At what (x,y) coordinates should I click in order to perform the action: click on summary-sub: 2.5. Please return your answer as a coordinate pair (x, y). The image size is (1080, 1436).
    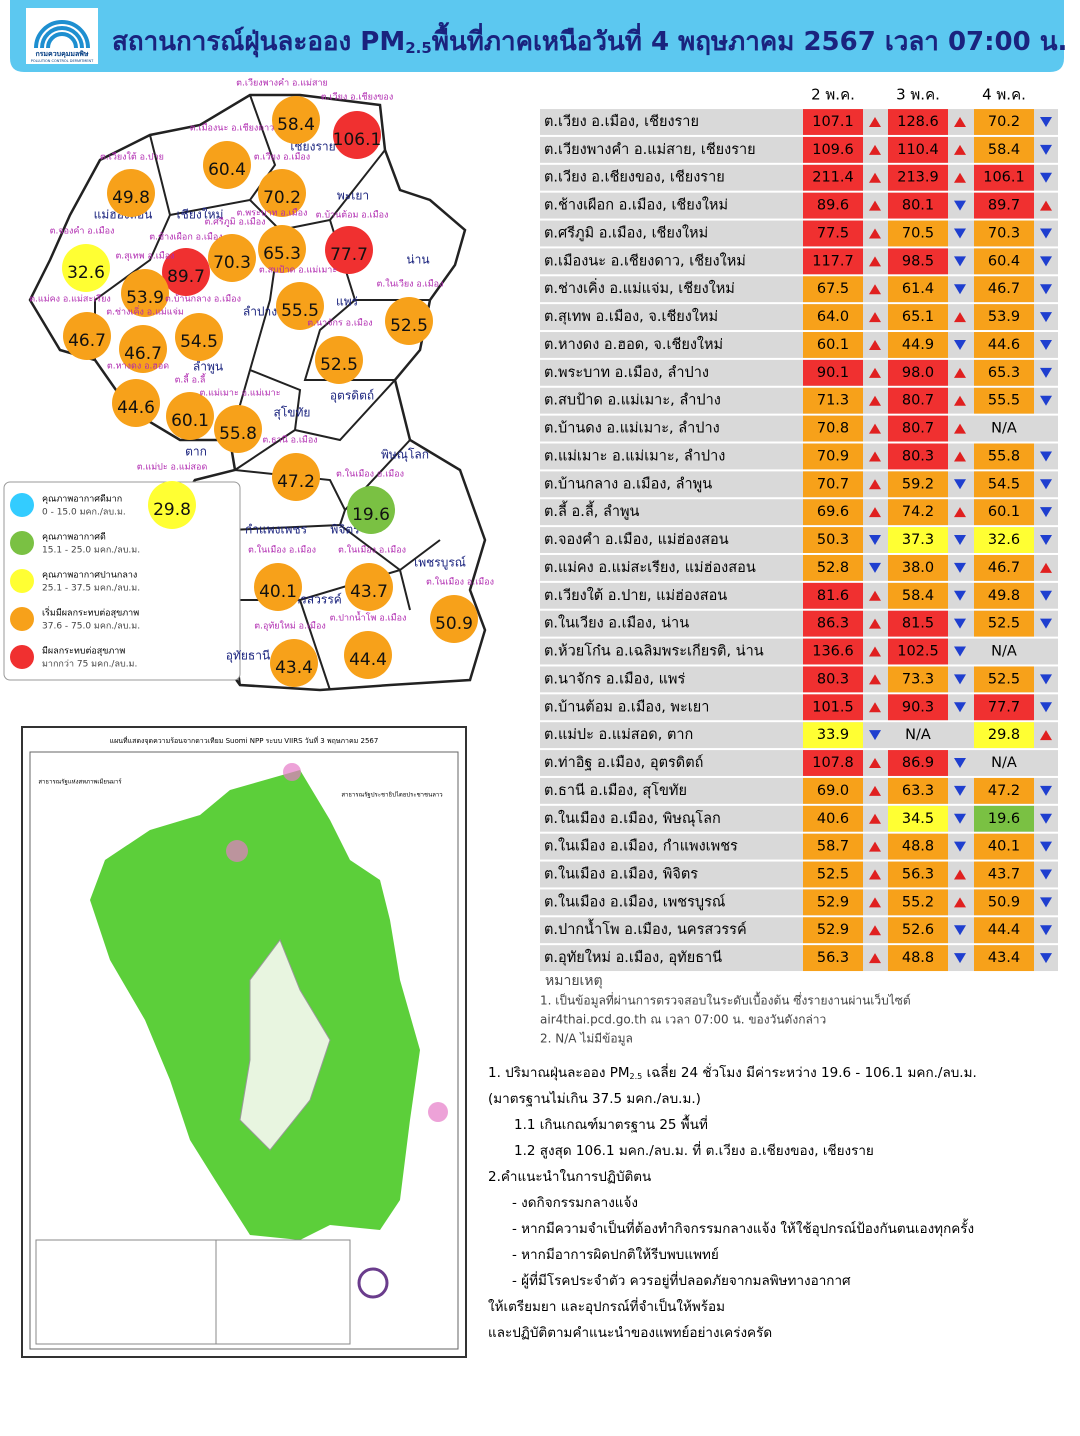
    Looking at the image, I should click on (636, 1076).